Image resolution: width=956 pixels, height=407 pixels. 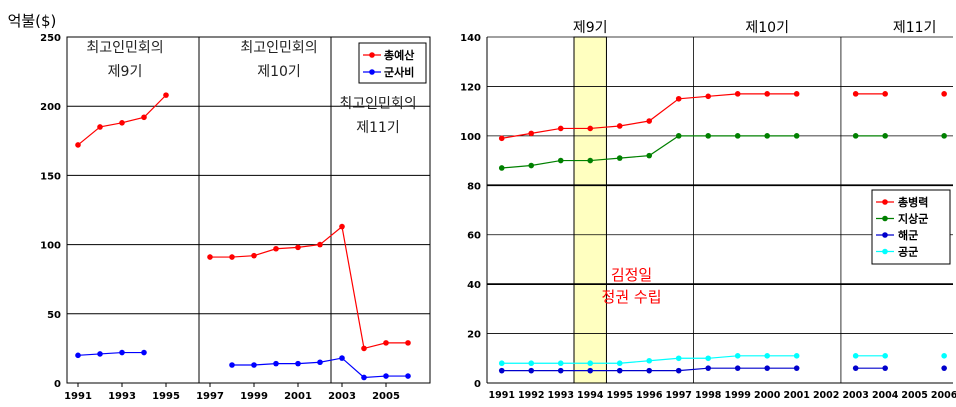 What do you see at coordinates (737, 395) in the screenshot?
I see `right-x-tick-label: 1999` at bounding box center [737, 395].